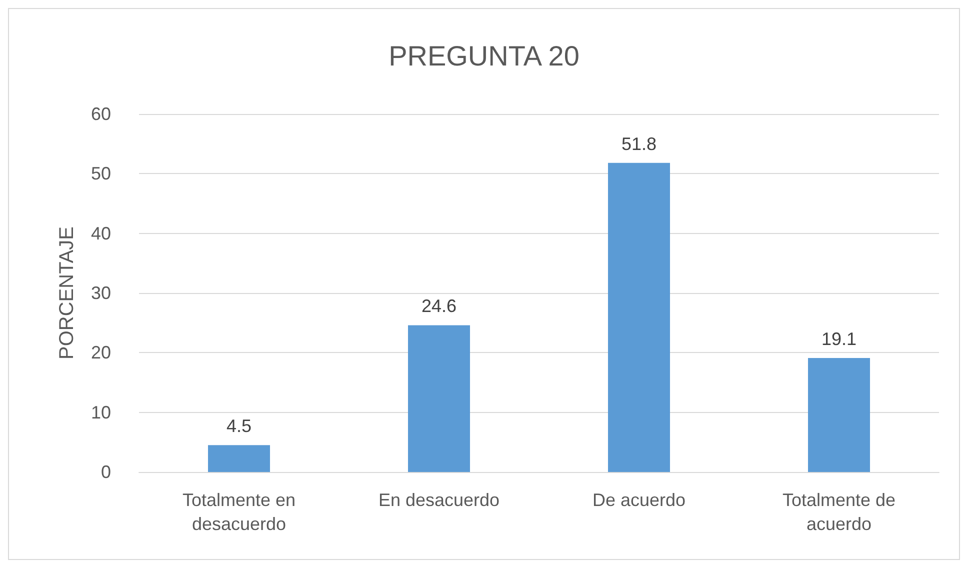 This screenshot has width=970, height=570. Describe the element at coordinates (239, 512) in the screenshot. I see `x-tick-label: Totalmente en desacuerdo` at that location.